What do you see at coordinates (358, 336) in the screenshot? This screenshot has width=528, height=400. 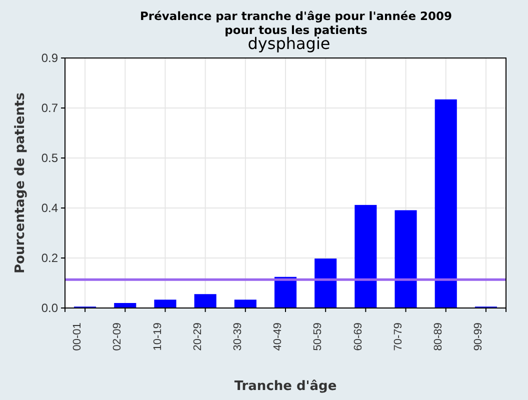 I see `x-tick-label: 60-69` at bounding box center [358, 336].